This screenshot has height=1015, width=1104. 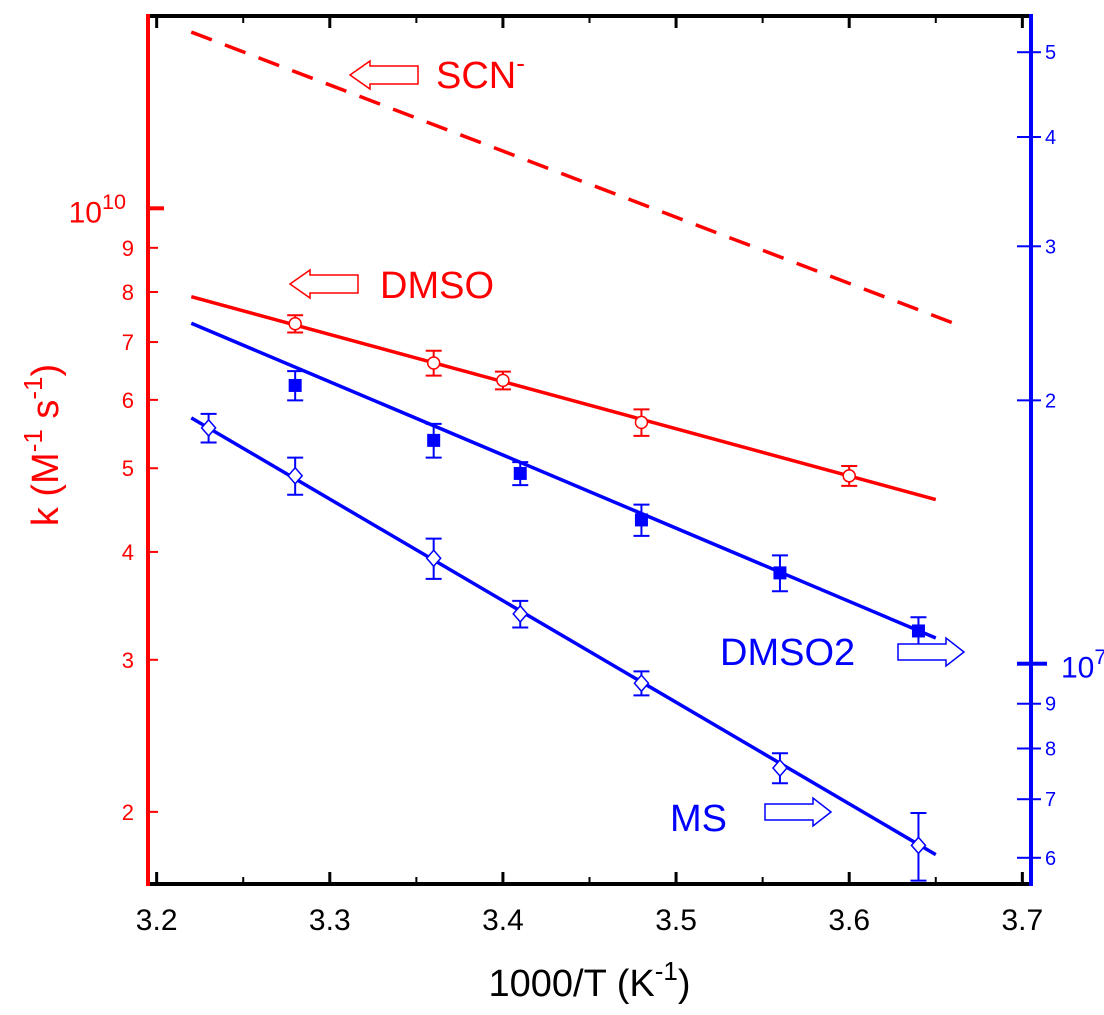 I want to click on series-label-scn-base: SCN, so click(x=476, y=76).